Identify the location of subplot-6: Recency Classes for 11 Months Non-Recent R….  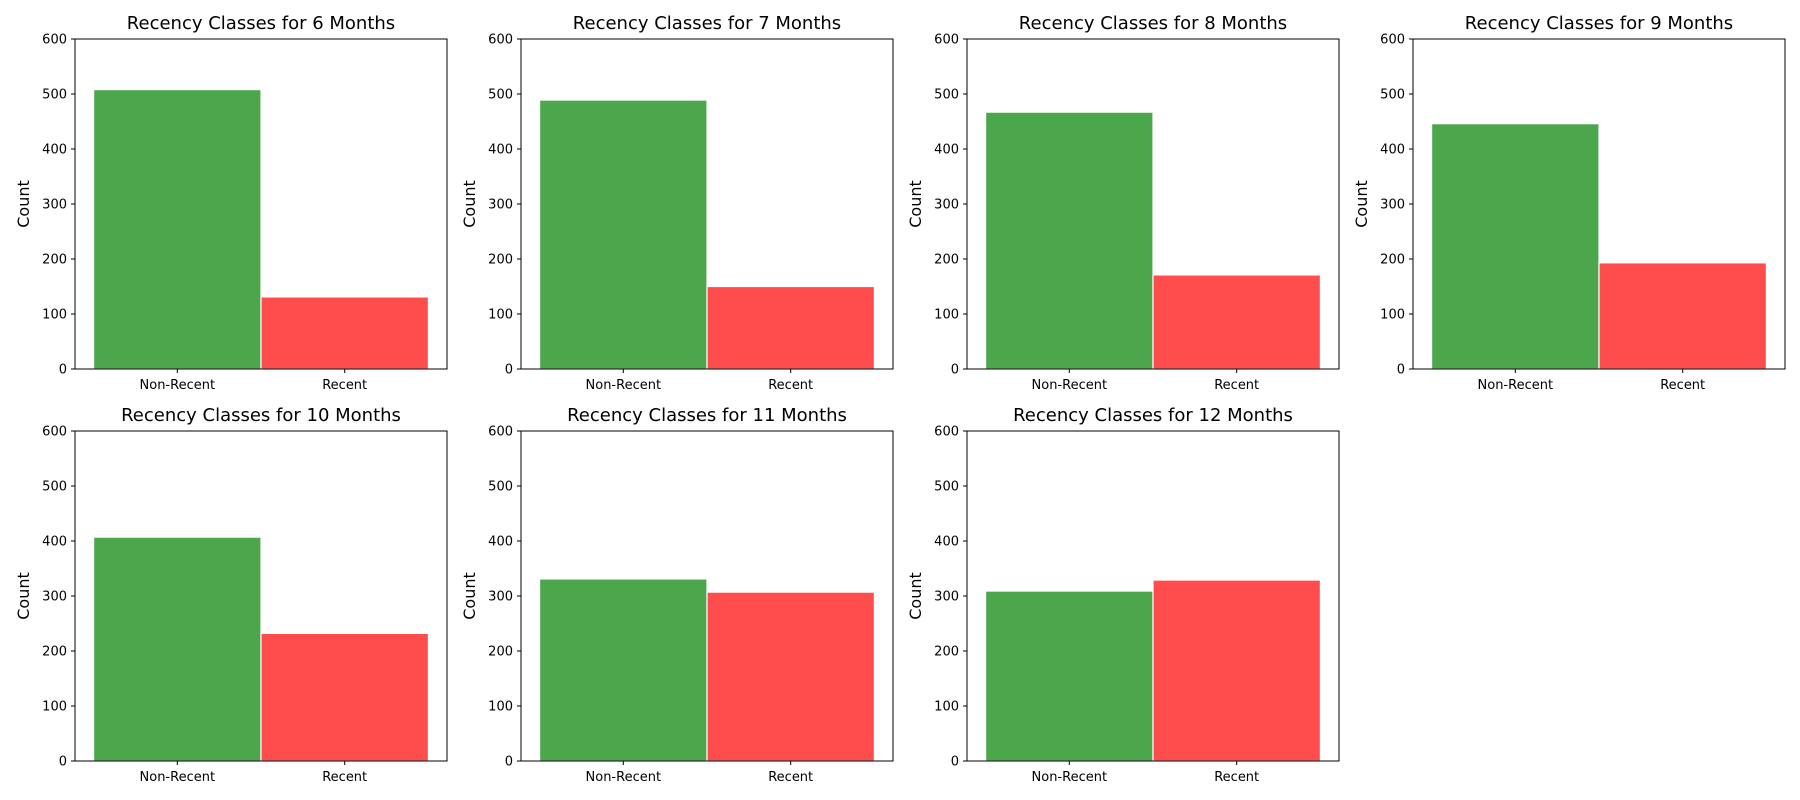
(677, 595).